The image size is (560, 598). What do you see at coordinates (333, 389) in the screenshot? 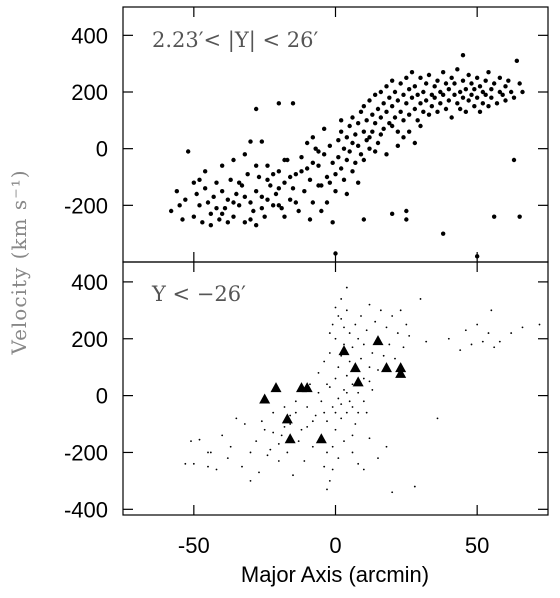
I see `bottom-triangle-points` at bounding box center [333, 389].